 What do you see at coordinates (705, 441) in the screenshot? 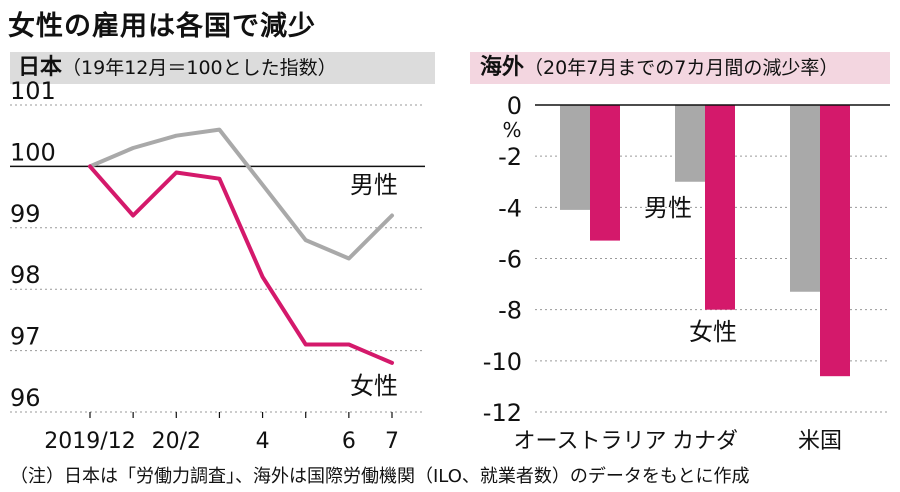
I see `overseas-category-label: カナダ` at bounding box center [705, 441].